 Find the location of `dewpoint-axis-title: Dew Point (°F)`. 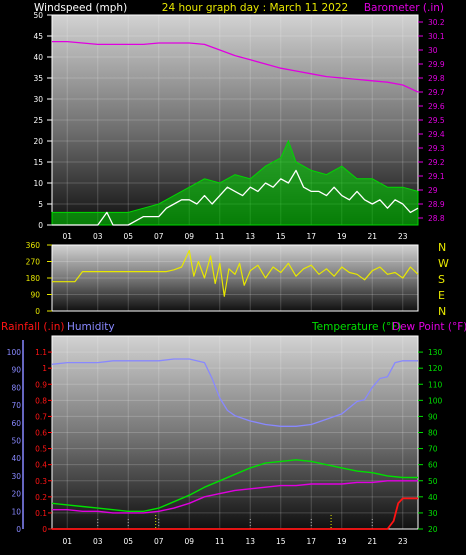

dewpoint-axis-title: Dew Point (°F) is located at coordinates (429, 327).